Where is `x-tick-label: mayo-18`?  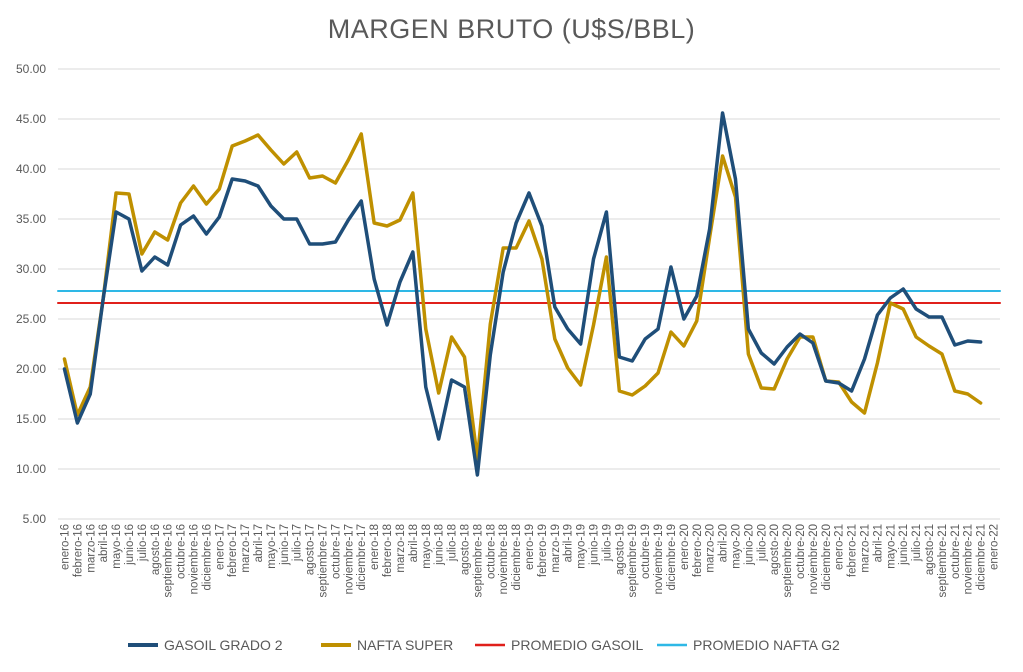 x-tick-label: mayo-18 is located at coordinates (427, 546).